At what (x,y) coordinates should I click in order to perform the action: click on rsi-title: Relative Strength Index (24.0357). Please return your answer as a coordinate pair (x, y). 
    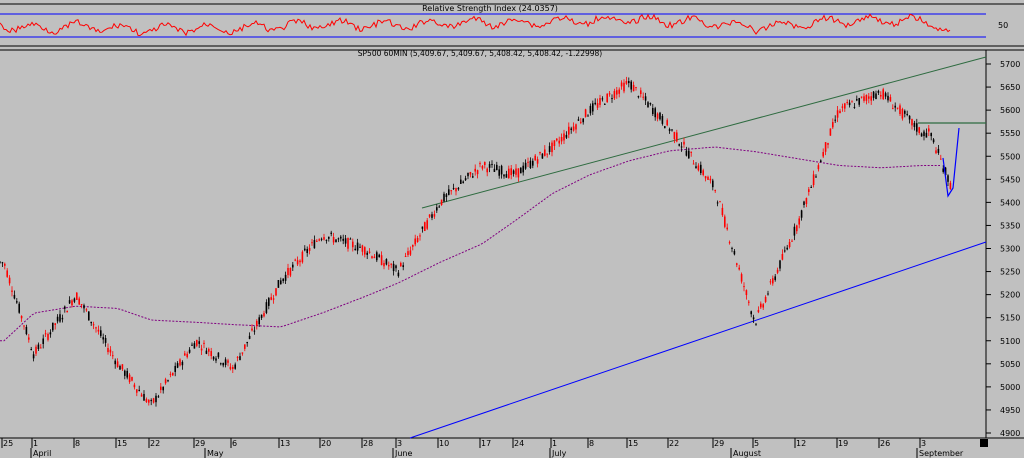
    Looking at the image, I should click on (490, 8).